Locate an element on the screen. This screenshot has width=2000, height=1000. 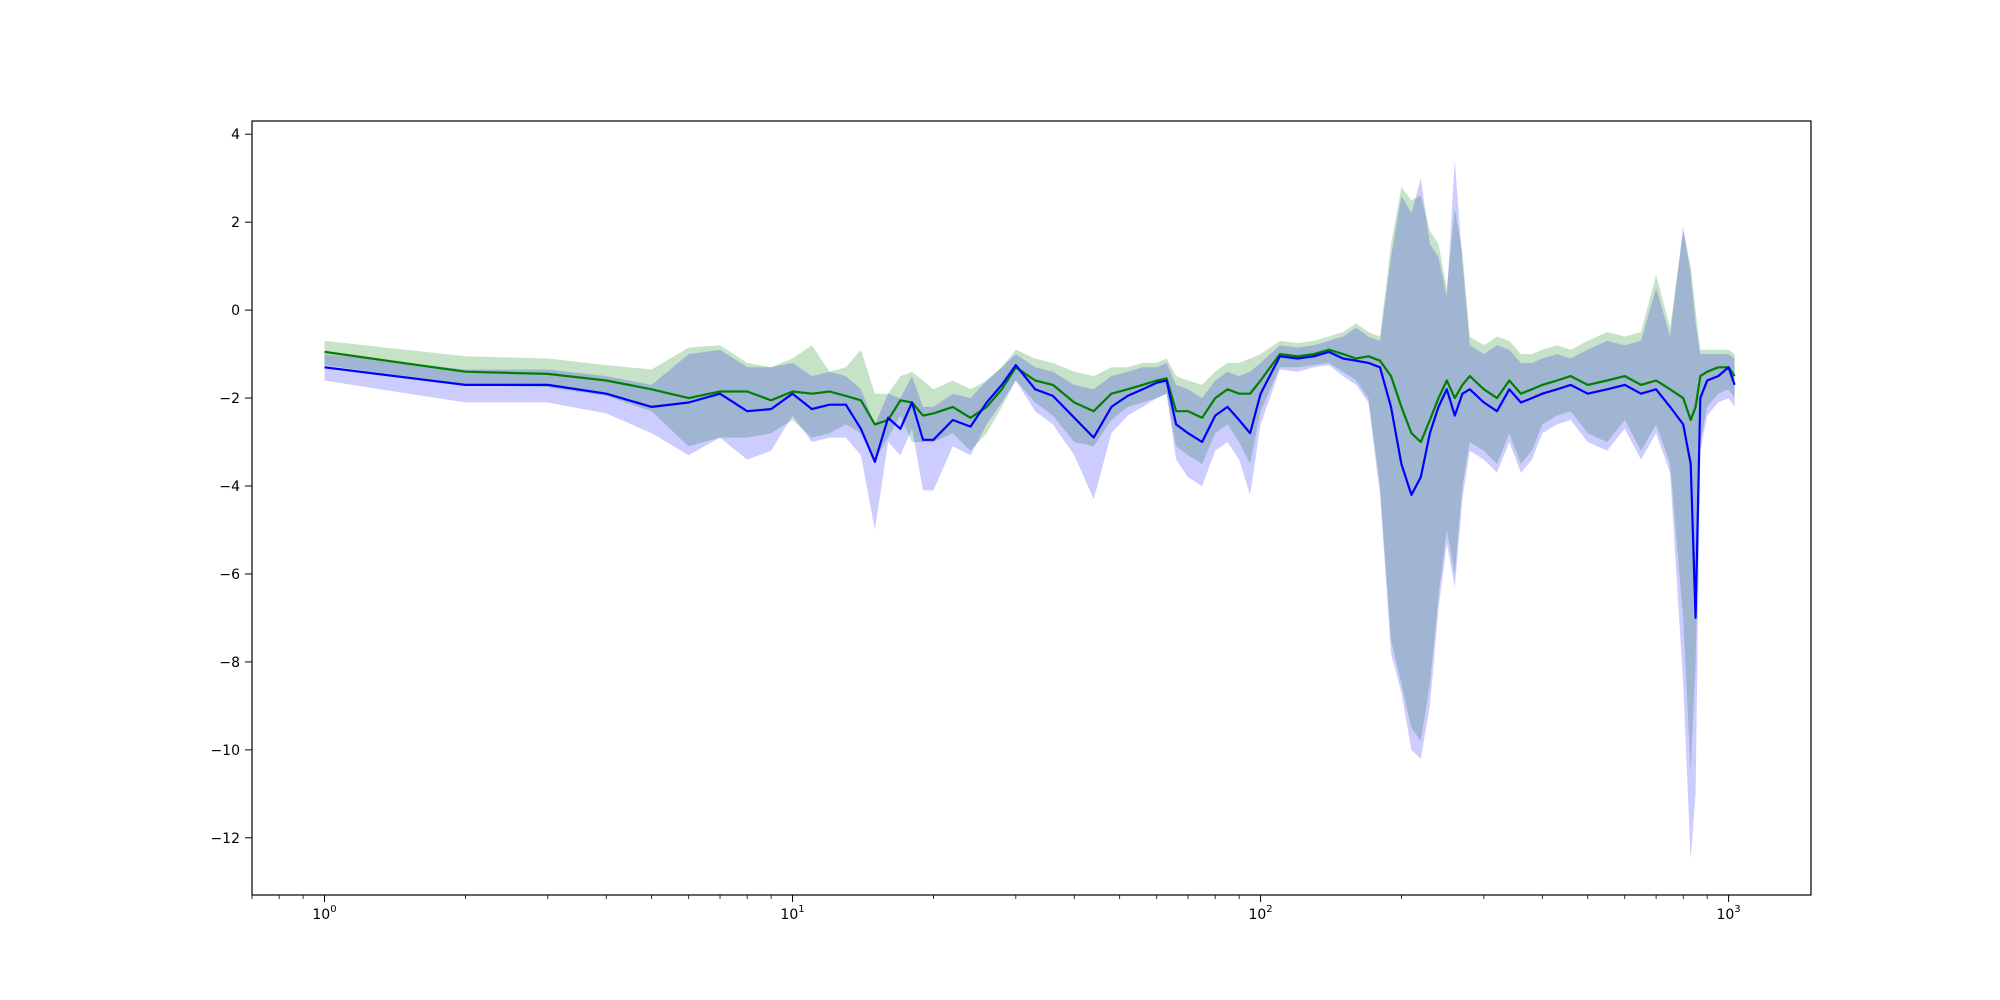
y-tick-label: −2 is located at coordinates (229, 399).